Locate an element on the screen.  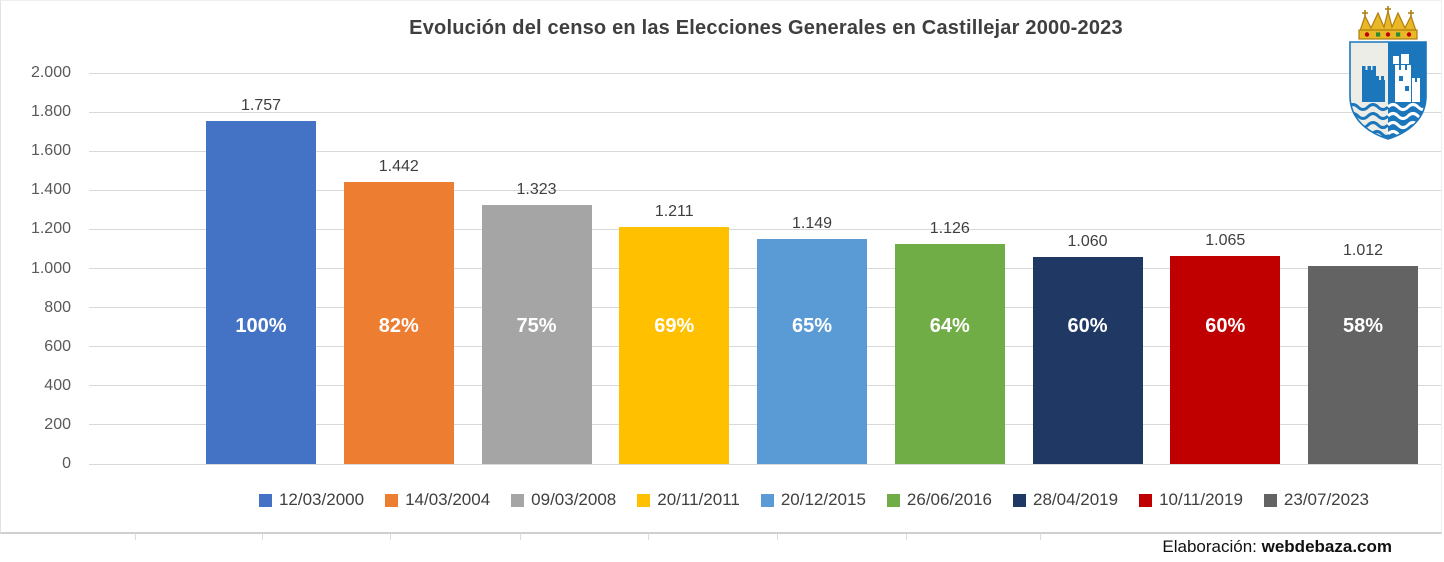
bar-value-label: 1.149 is located at coordinates (812, 224).